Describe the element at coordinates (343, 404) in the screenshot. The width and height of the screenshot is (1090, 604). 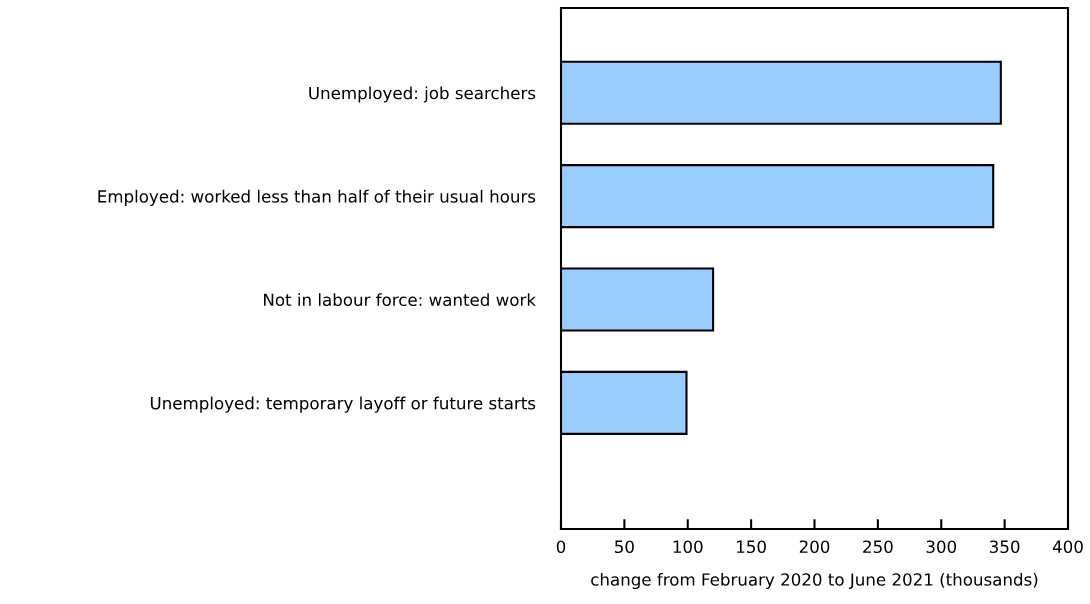
I see `y-tick-label: Unemployed: temporary layoff or future starts` at that location.